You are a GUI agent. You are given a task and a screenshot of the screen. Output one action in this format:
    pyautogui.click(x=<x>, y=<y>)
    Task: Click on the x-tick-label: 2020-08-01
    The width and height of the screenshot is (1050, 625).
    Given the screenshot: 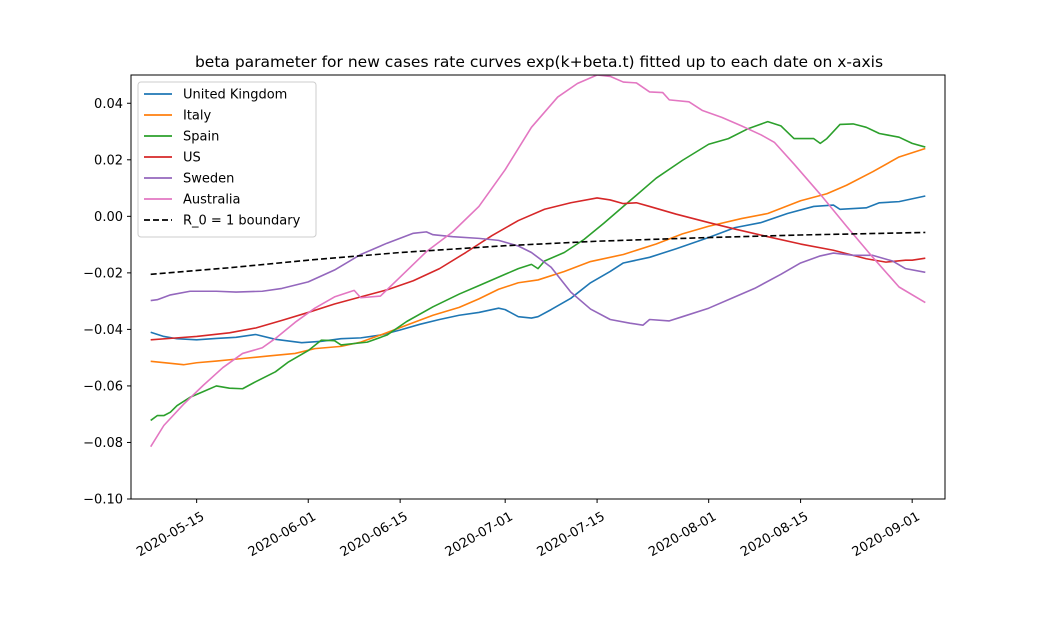 What is the action you would take?
    pyautogui.click(x=682, y=534)
    